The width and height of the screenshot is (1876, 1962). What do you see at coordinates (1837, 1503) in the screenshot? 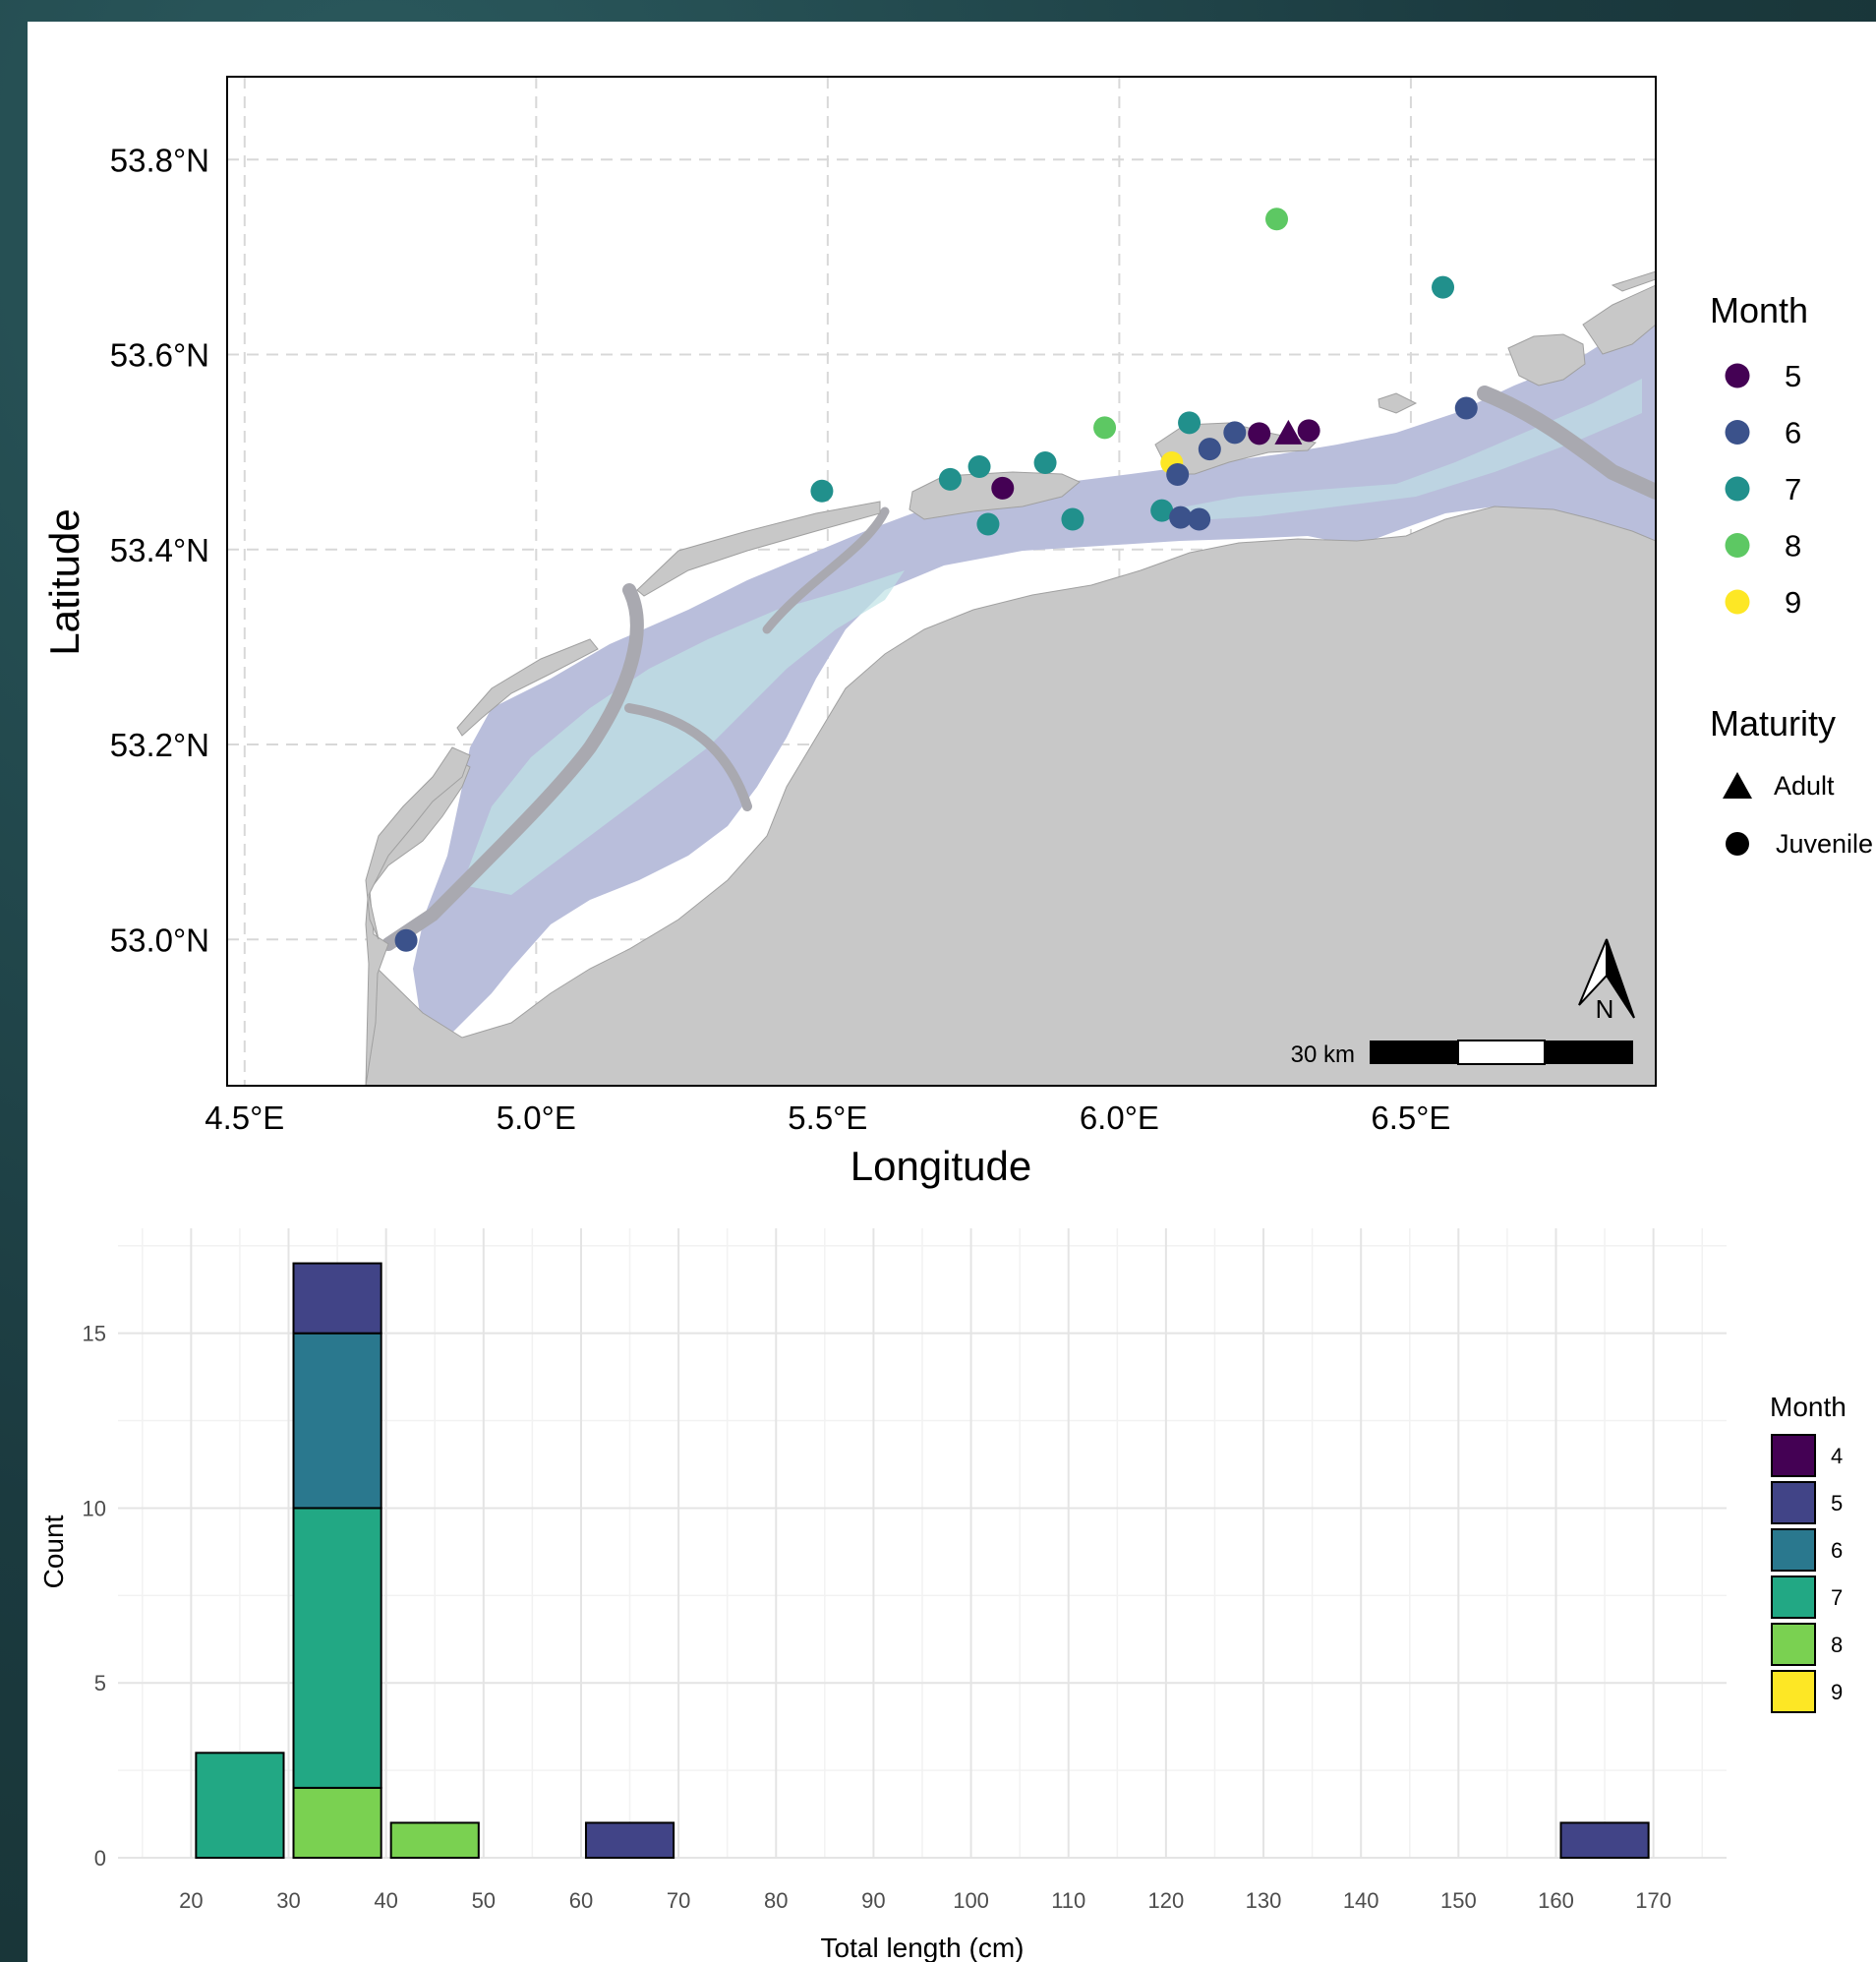
I see `histogram-legend-label: 5` at bounding box center [1837, 1503].